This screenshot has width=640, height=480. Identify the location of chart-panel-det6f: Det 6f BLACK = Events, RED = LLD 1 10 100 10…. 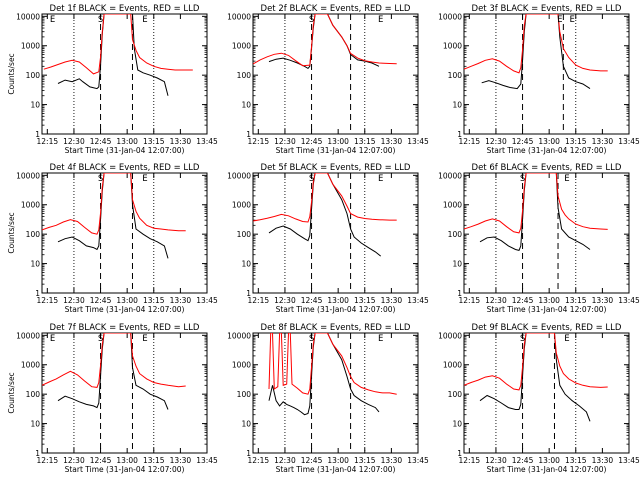
(539, 238).